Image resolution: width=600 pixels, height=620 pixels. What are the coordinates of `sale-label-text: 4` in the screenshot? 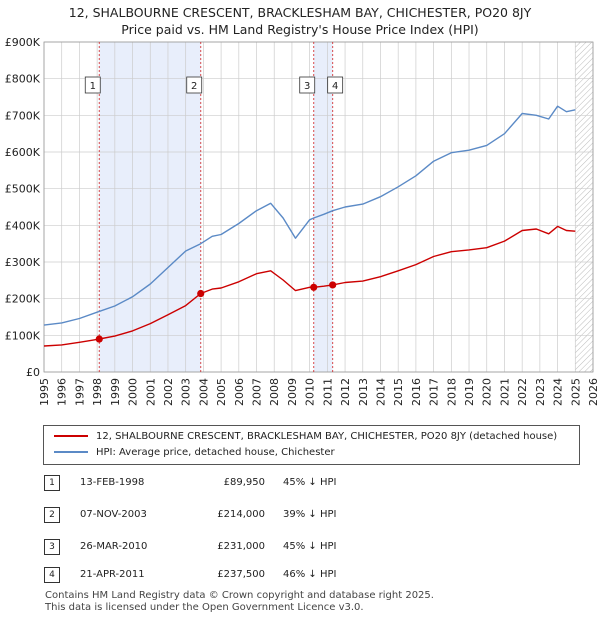 It's located at (335, 86).